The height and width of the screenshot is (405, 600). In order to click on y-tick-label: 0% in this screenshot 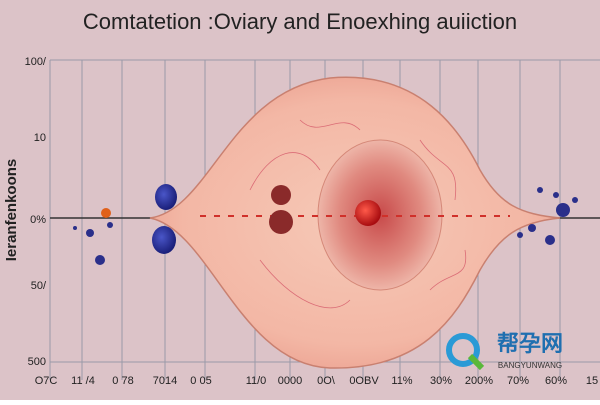, I will do `click(38, 220)`.